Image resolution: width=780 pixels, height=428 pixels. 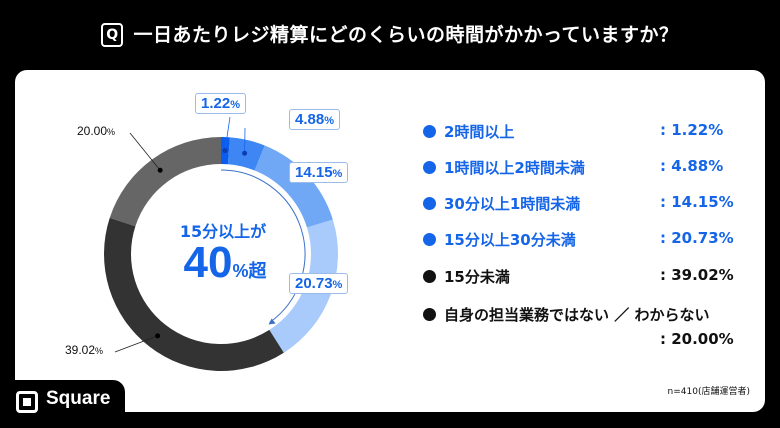 What do you see at coordinates (692, 130) in the screenshot?
I see `legend-value: : 1.22%` at bounding box center [692, 130].